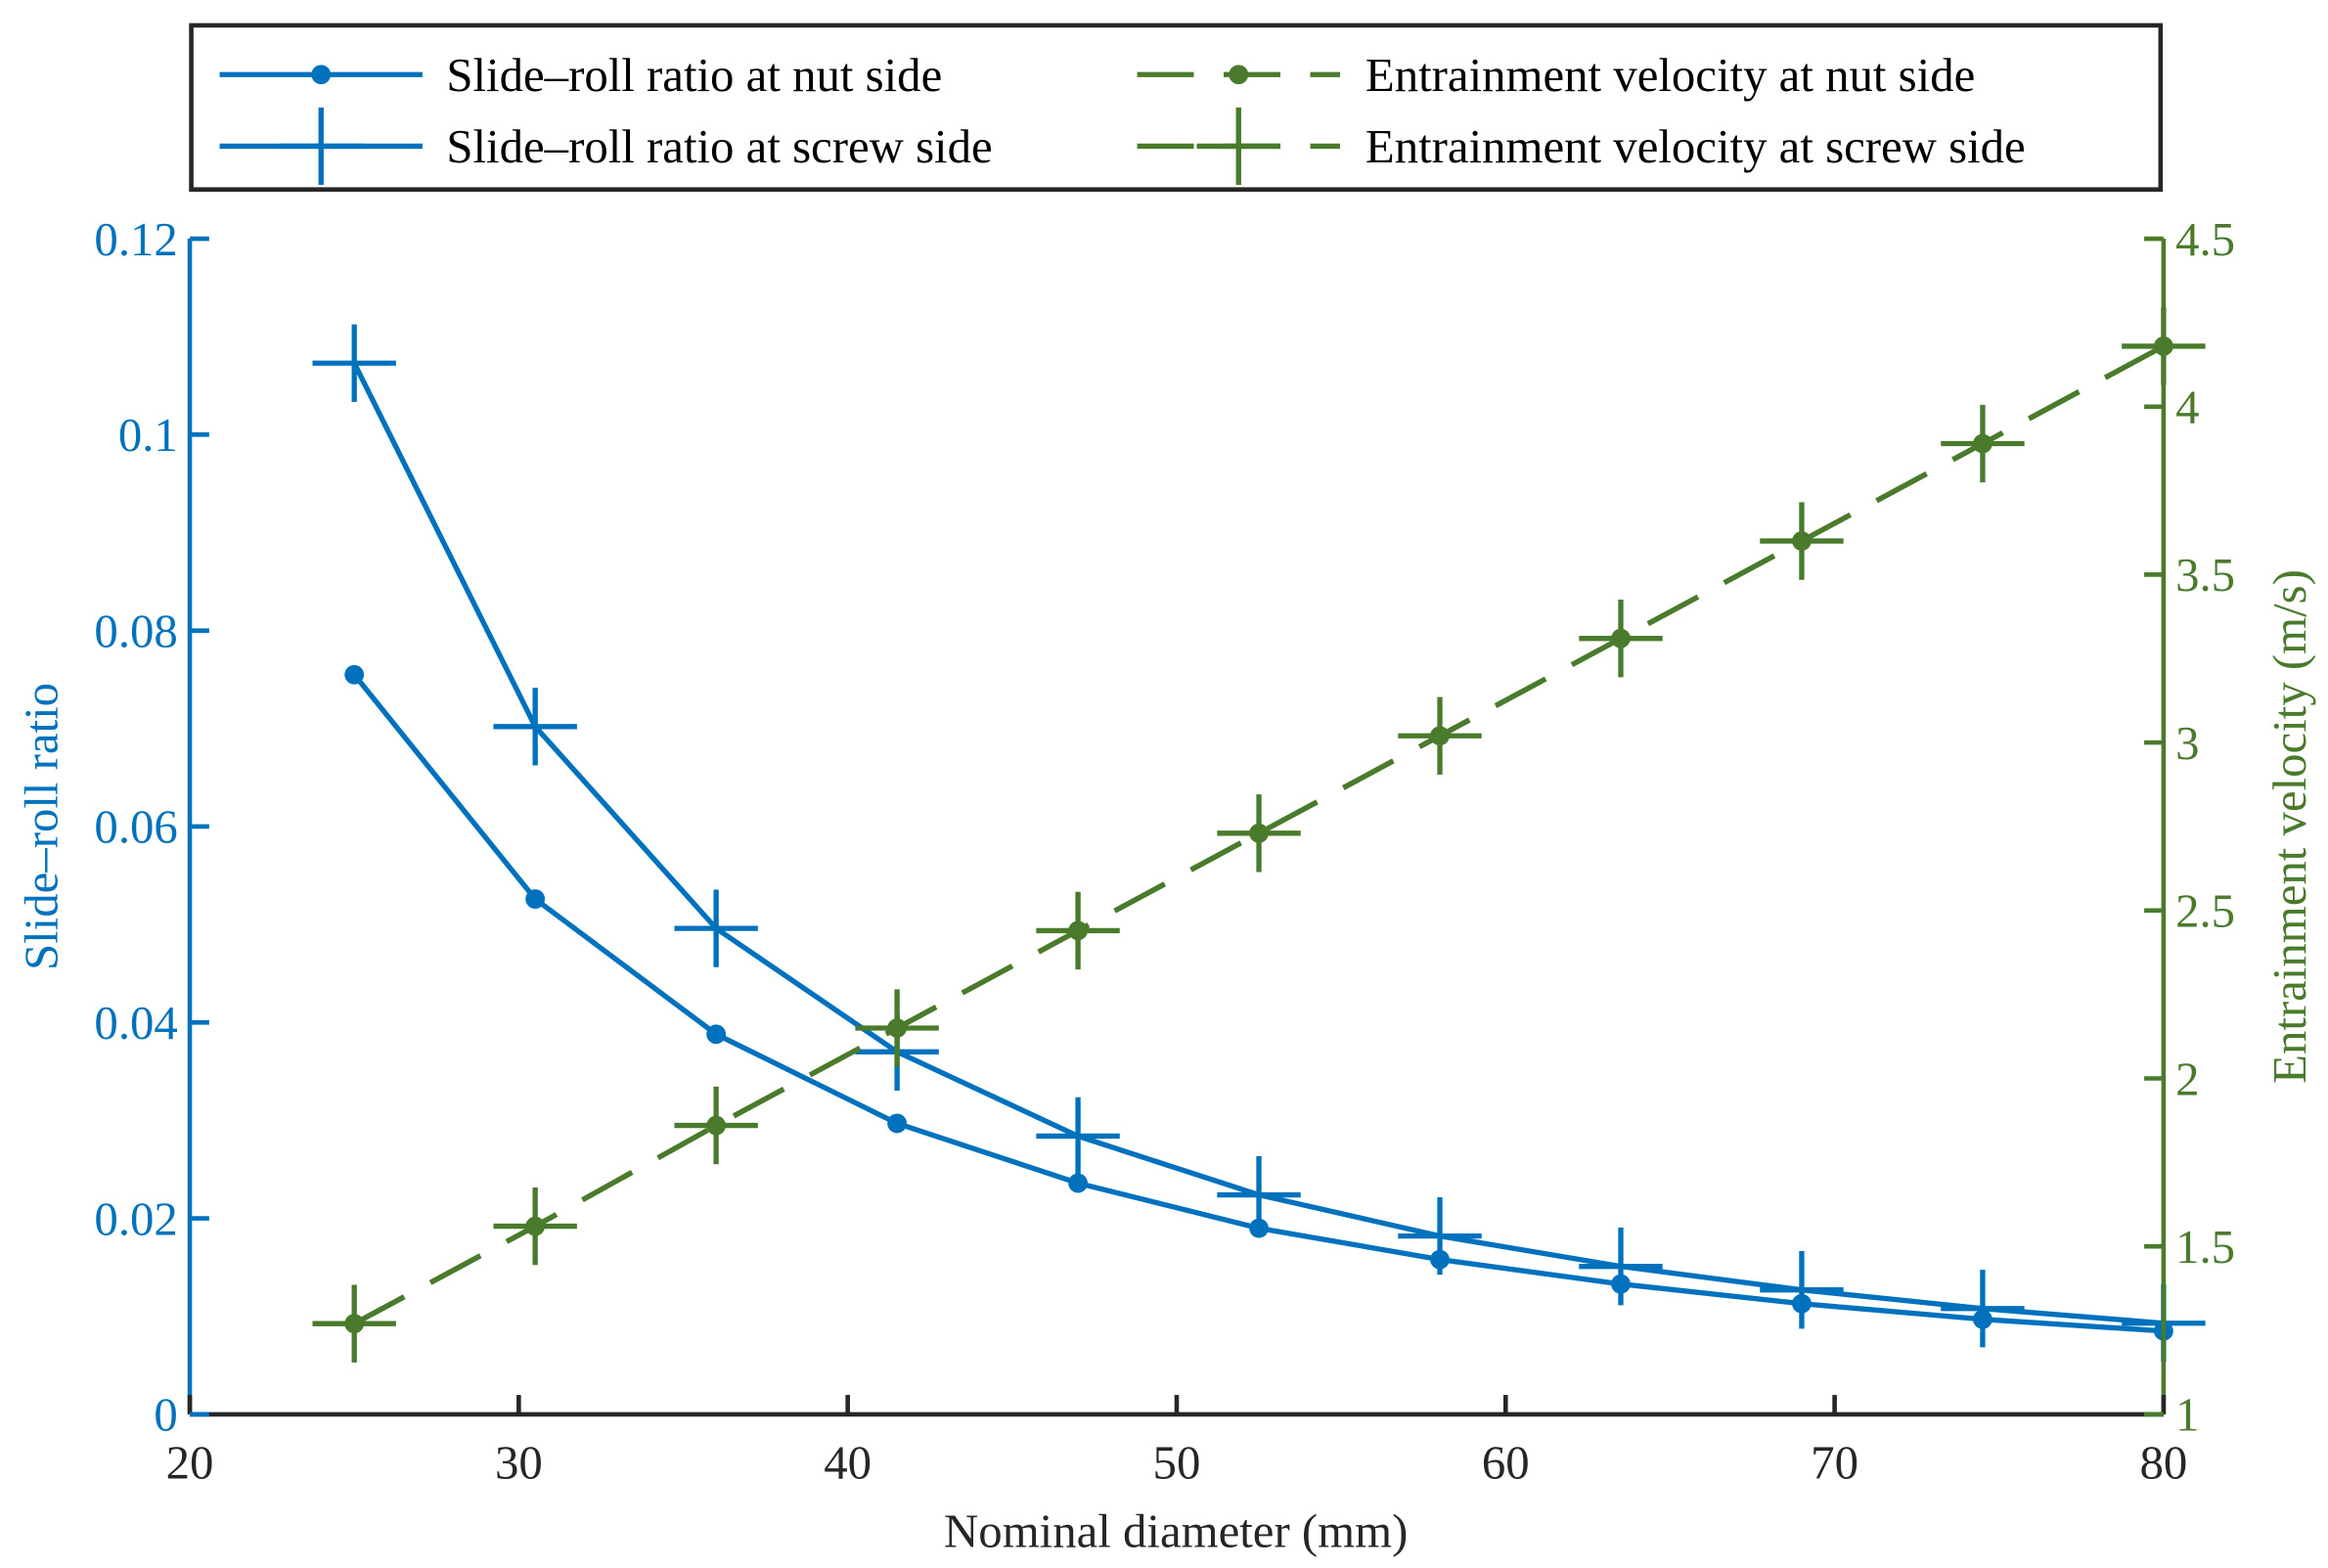 The height and width of the screenshot is (1568, 2328). What do you see at coordinates (165, 1415) in the screenshot?
I see `y-left-tick-label: 0` at bounding box center [165, 1415].